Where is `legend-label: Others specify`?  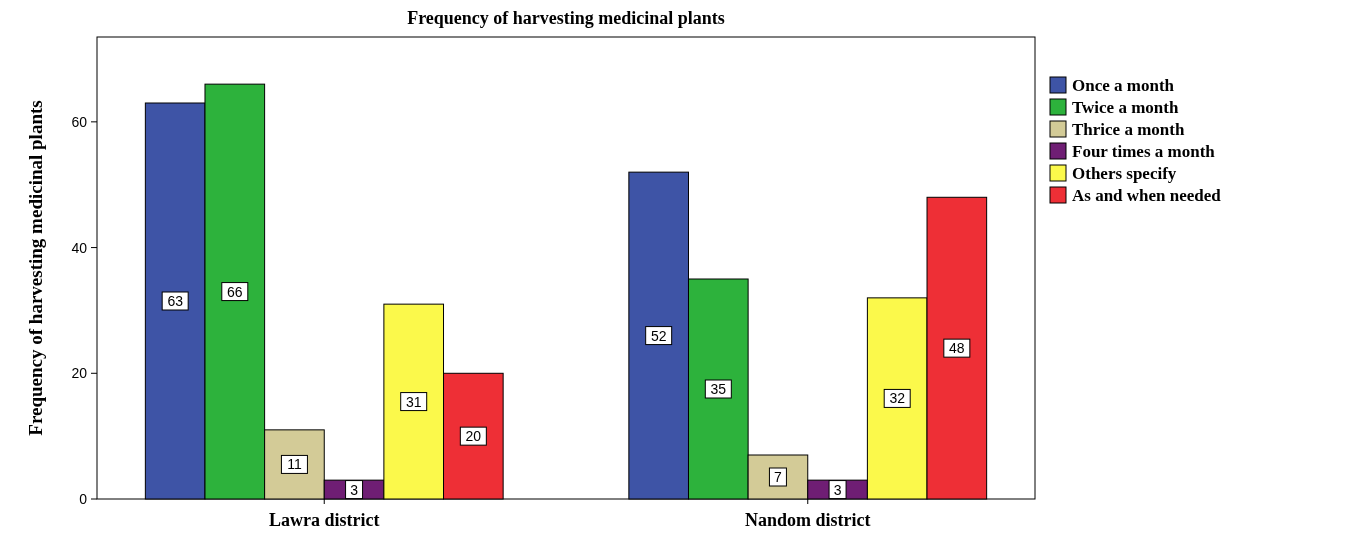 legend-label: Others specify is located at coordinates (1124, 173).